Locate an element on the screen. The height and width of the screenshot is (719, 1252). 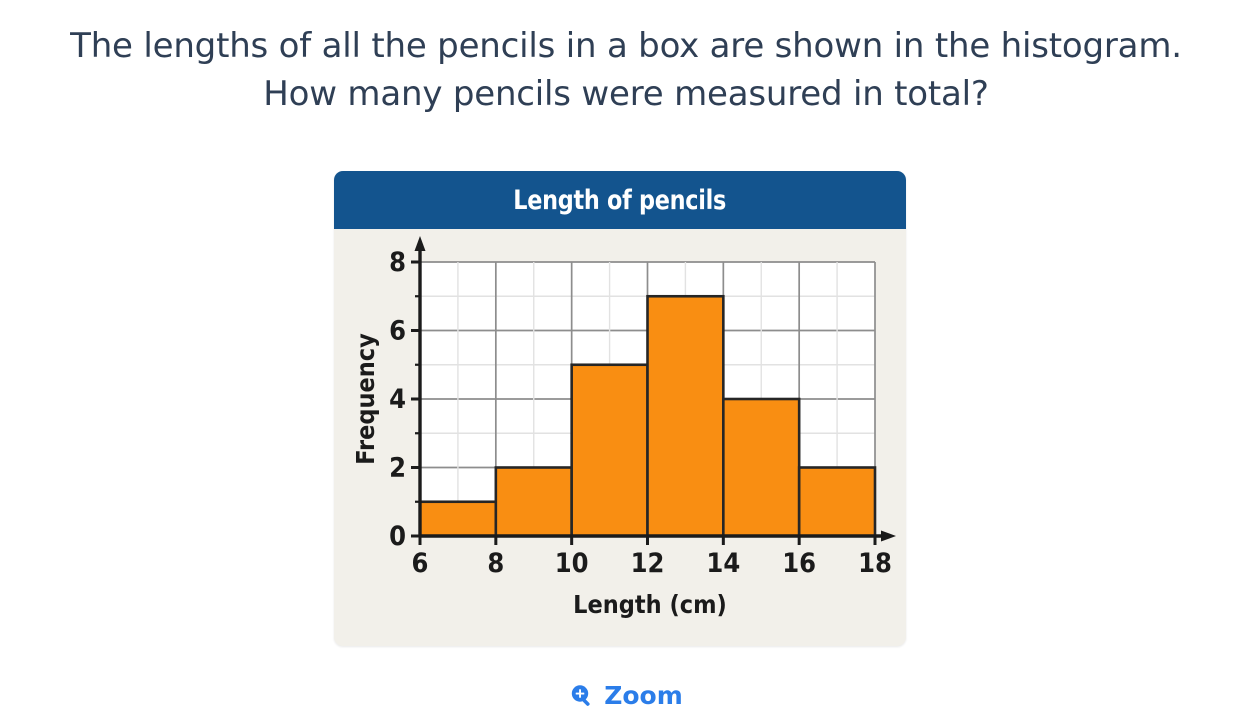
zoom-label: Zoom is located at coordinates (643, 695).